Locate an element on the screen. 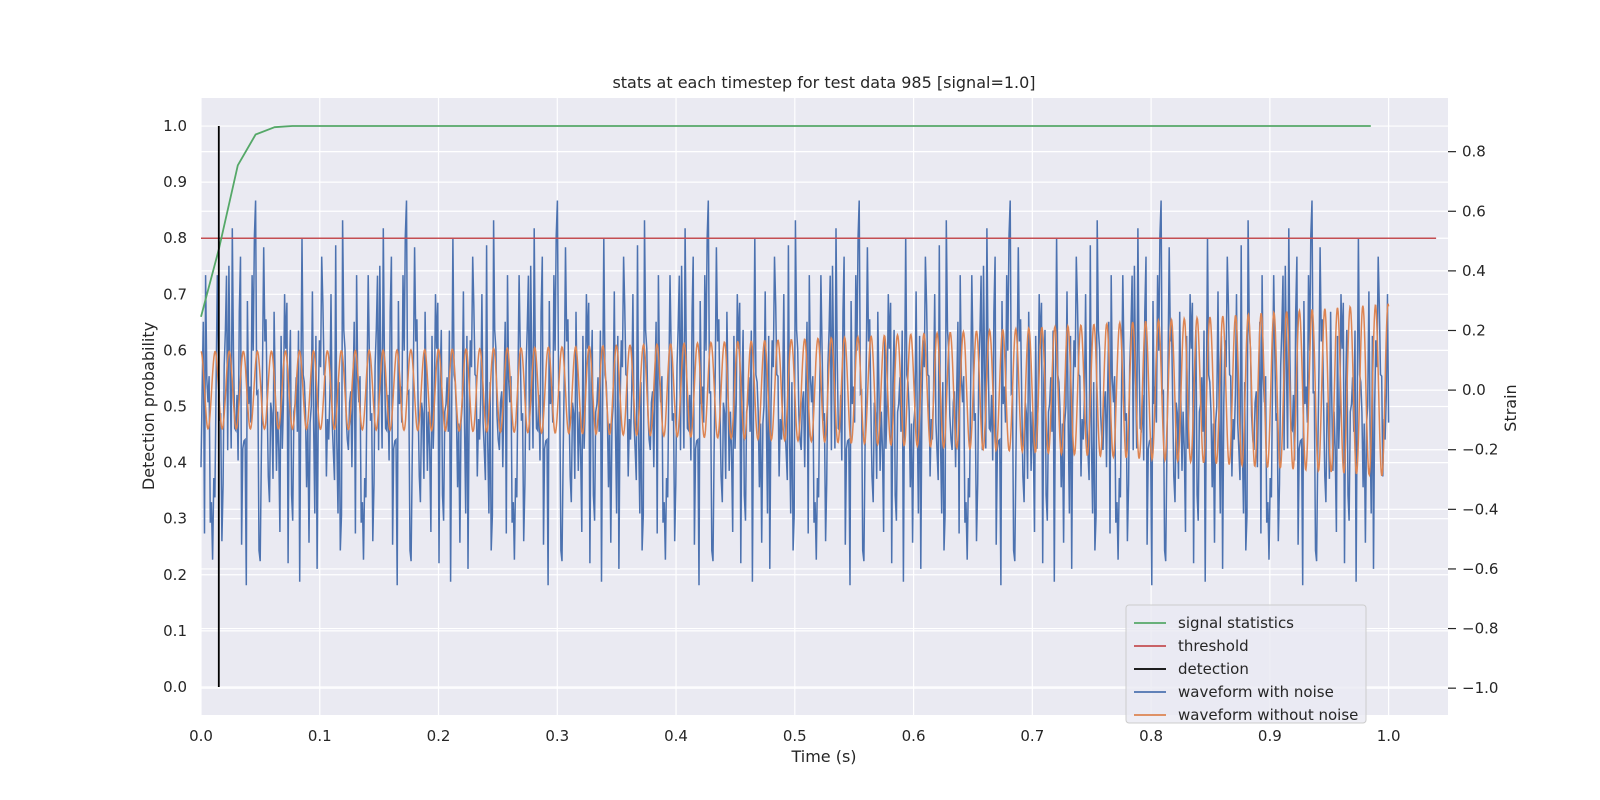 The width and height of the screenshot is (1600, 800). x-axis: 0.0 0.1 0.2 0.3 0.4 0.5 0.6 0.7 0.8 0.9 1.0 is located at coordinates (794, 736).